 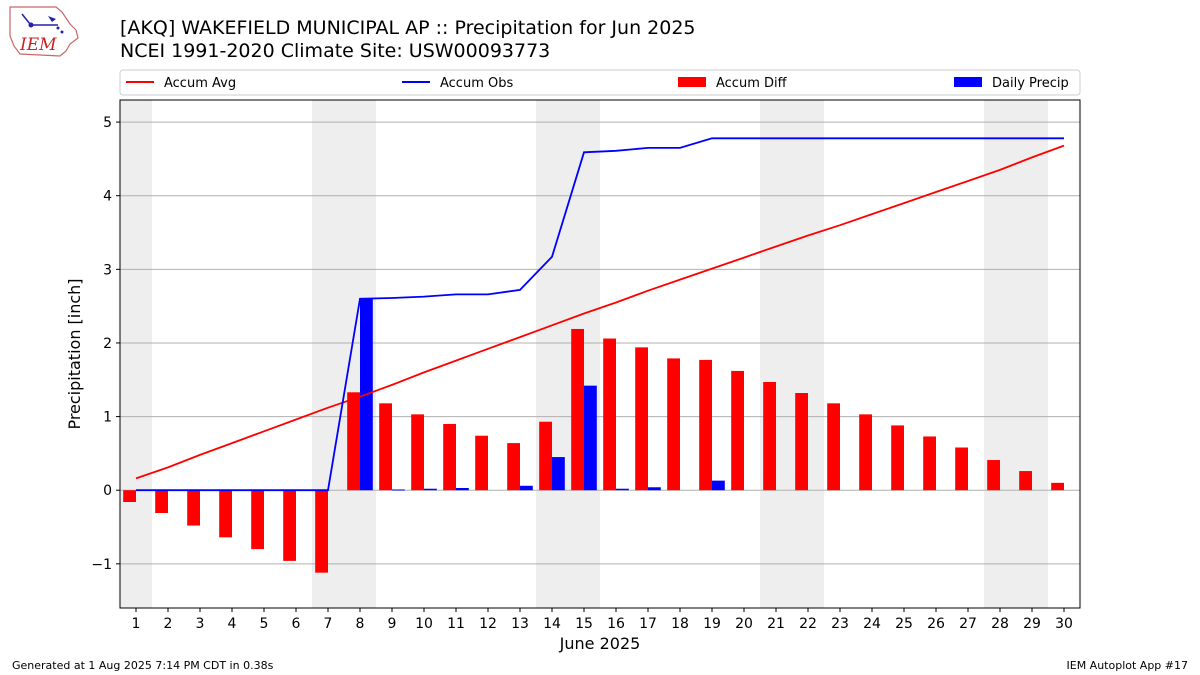 What do you see at coordinates (968, 82) in the screenshot?
I see `legend-swatch-daily-precip` at bounding box center [968, 82].